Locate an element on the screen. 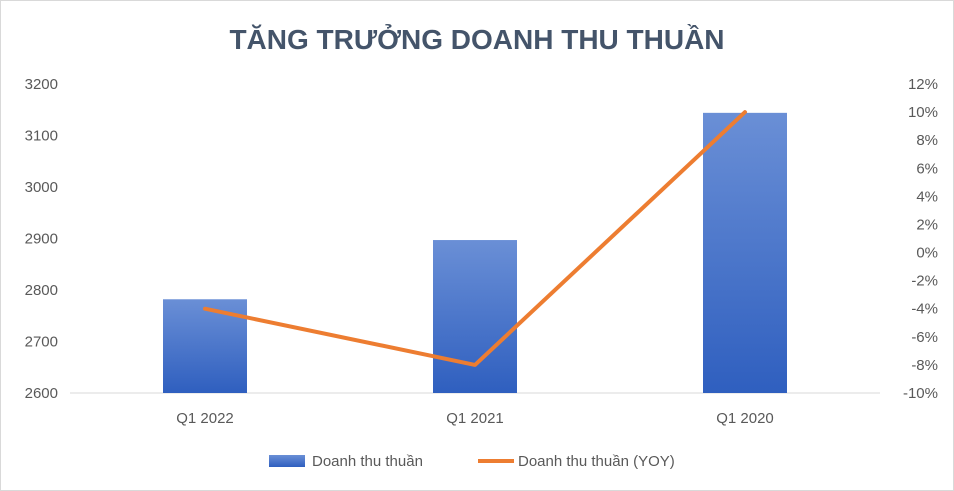 The width and height of the screenshot is (954, 491). y-right-tick-label: 8% is located at coordinates (927, 140).